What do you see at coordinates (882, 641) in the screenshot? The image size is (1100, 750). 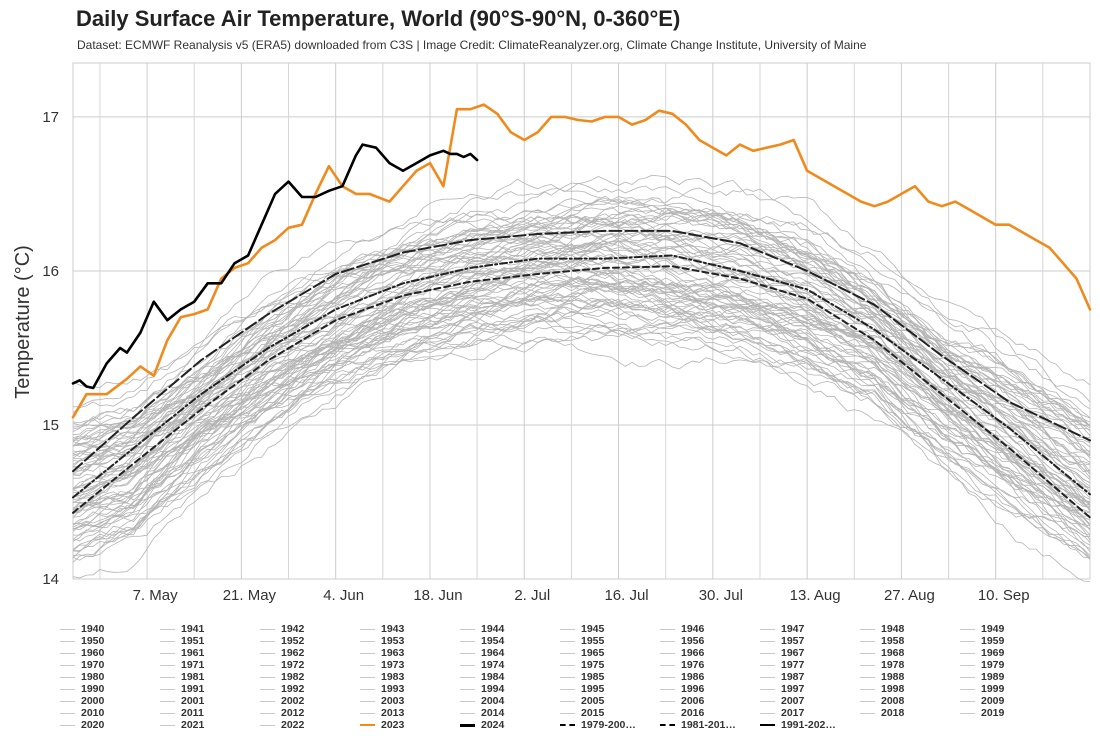 I see `legend-item-1958: 1958` at bounding box center [882, 641].